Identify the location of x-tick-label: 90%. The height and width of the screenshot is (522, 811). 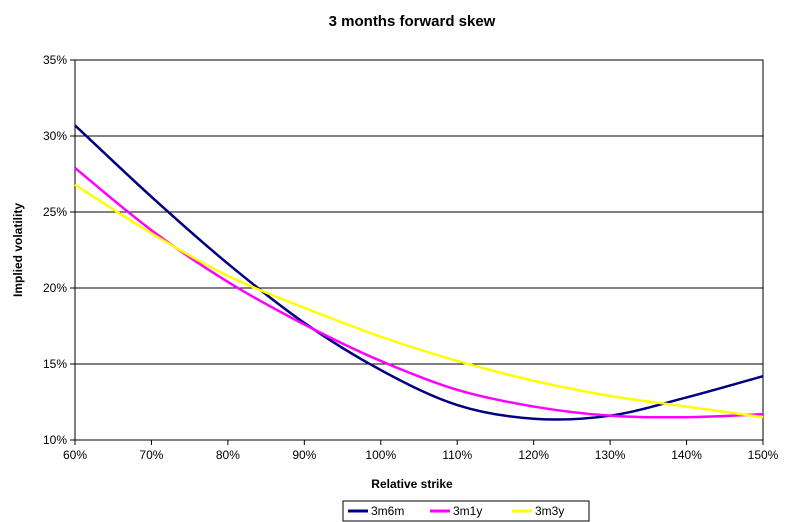
(304, 455).